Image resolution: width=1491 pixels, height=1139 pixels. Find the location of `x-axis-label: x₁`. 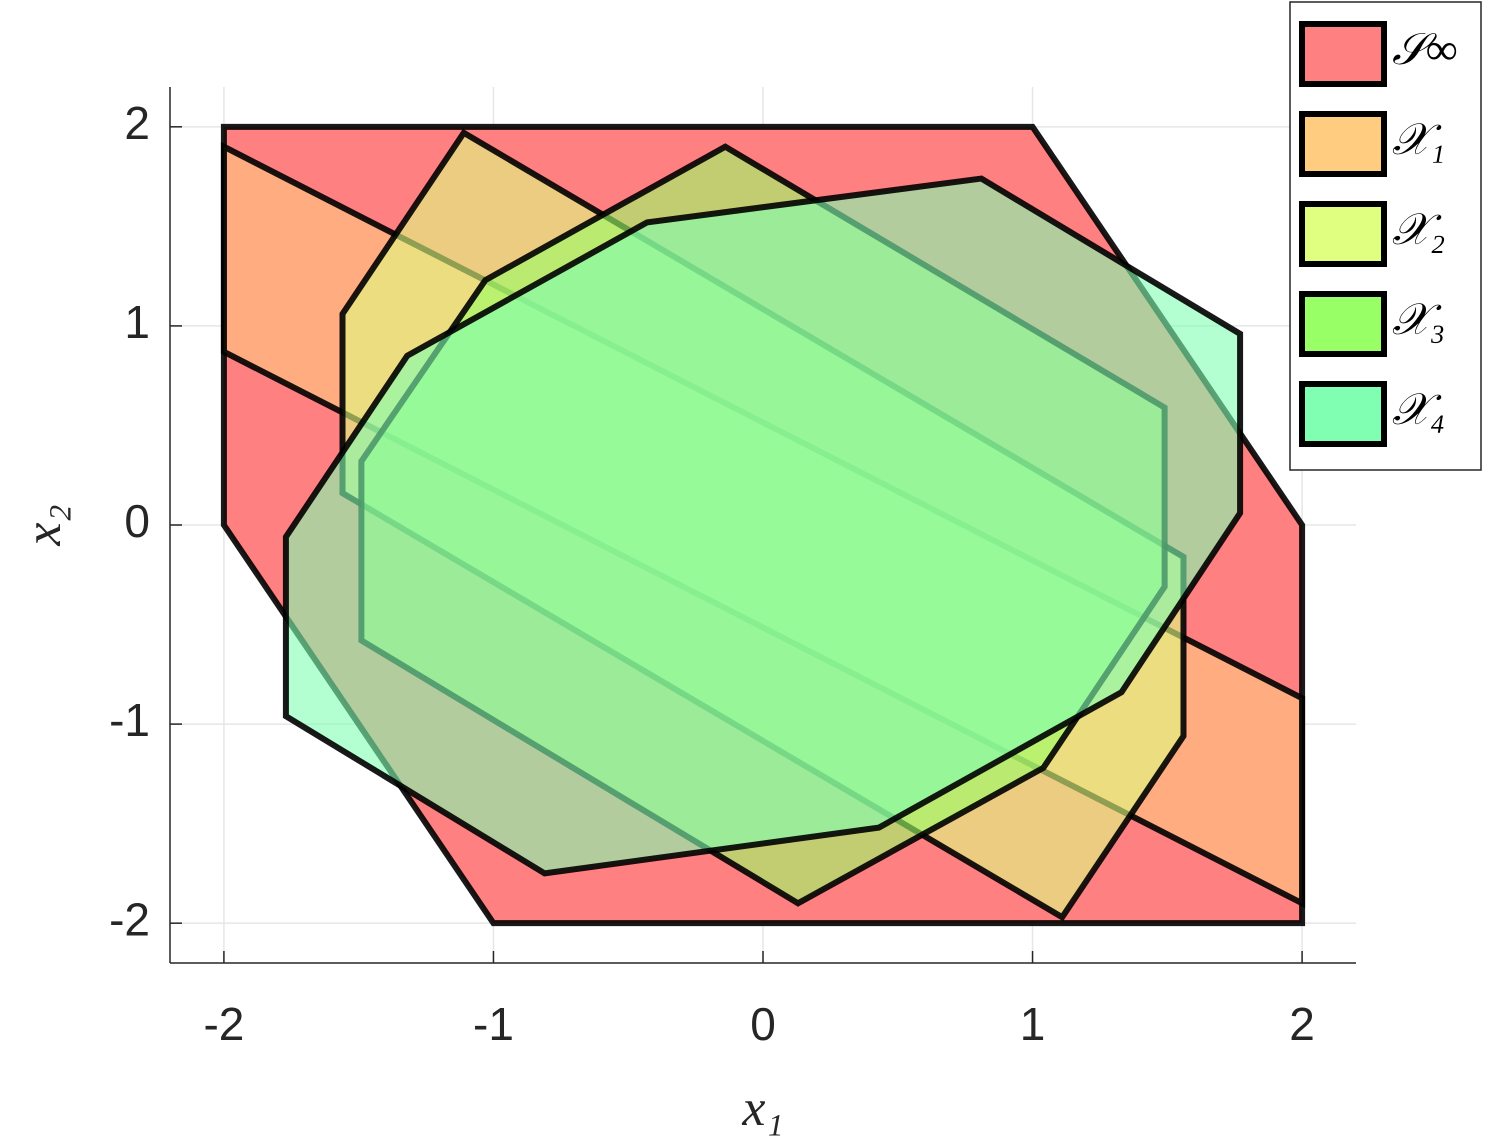

x-axis-label: x₁ is located at coordinates (762, 1108).